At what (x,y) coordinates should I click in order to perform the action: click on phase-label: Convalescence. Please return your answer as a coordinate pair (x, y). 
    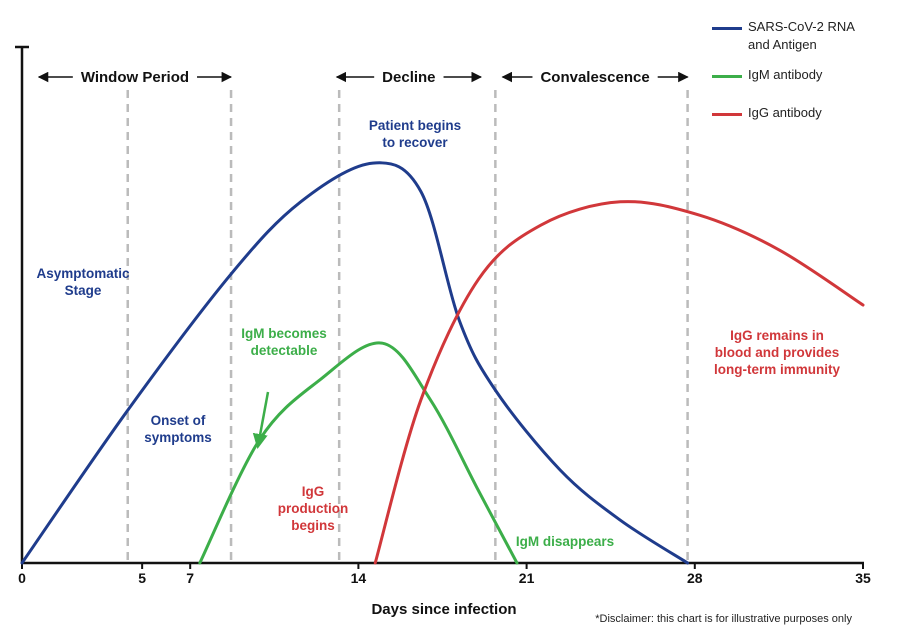
    Looking at the image, I should click on (594, 77).